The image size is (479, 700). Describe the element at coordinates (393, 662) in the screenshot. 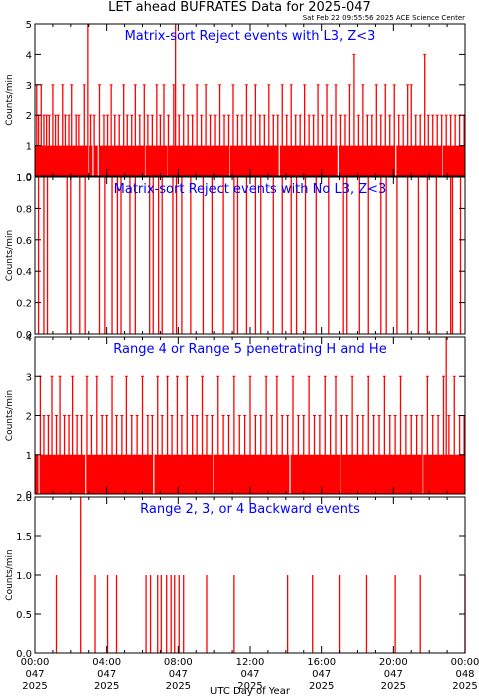

I see `x-tick-label-time: 20:00` at that location.